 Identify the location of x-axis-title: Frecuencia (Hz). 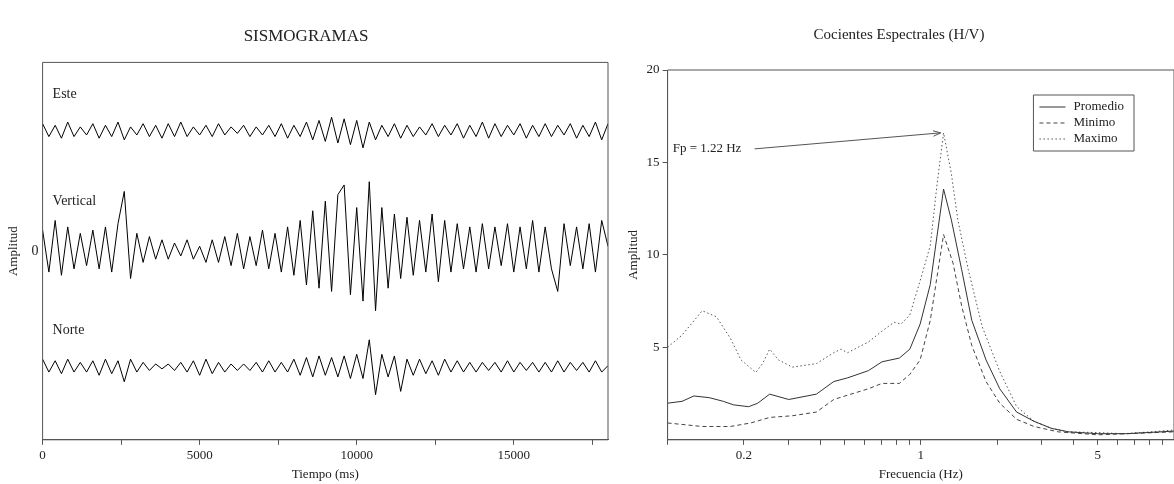
(920, 473).